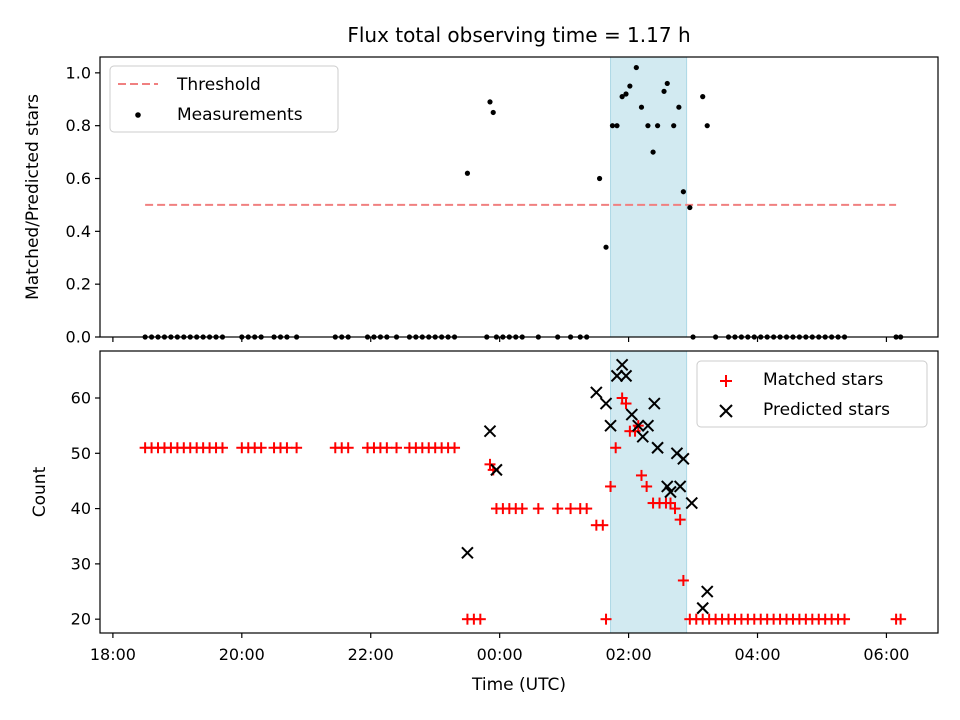  I want to click on bottom-y-tick-label: 30, so click(81, 563).